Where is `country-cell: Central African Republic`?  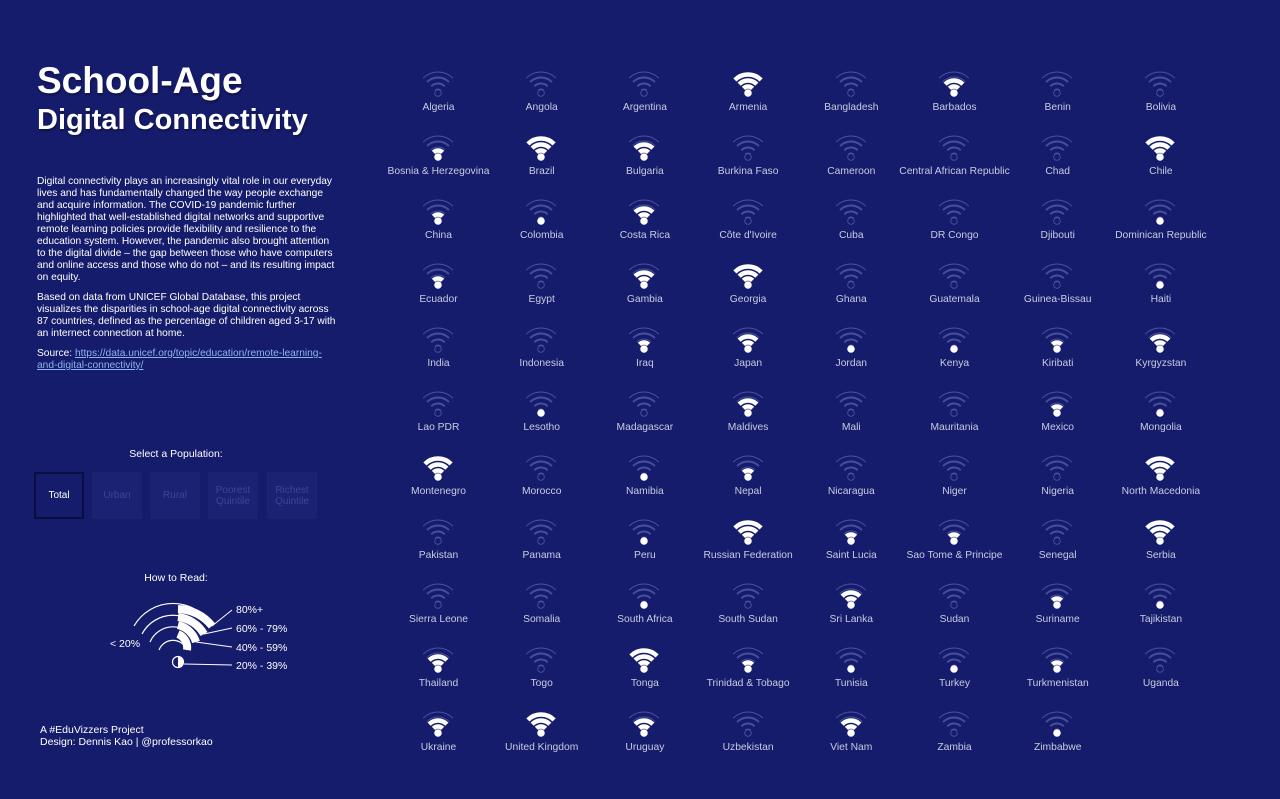
country-cell: Central African Republic is located at coordinates (954, 154).